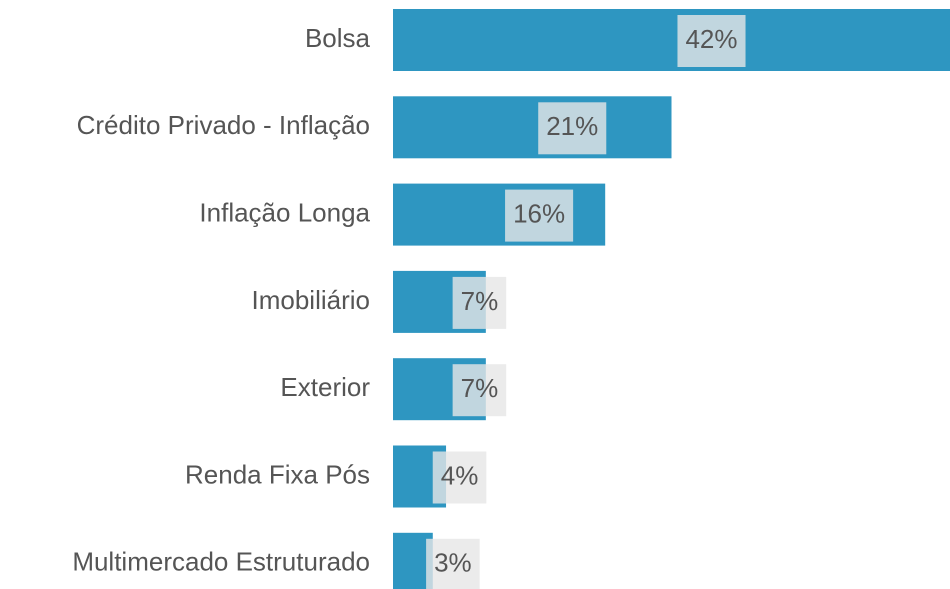  I want to click on value-label: 42%, so click(711, 39).